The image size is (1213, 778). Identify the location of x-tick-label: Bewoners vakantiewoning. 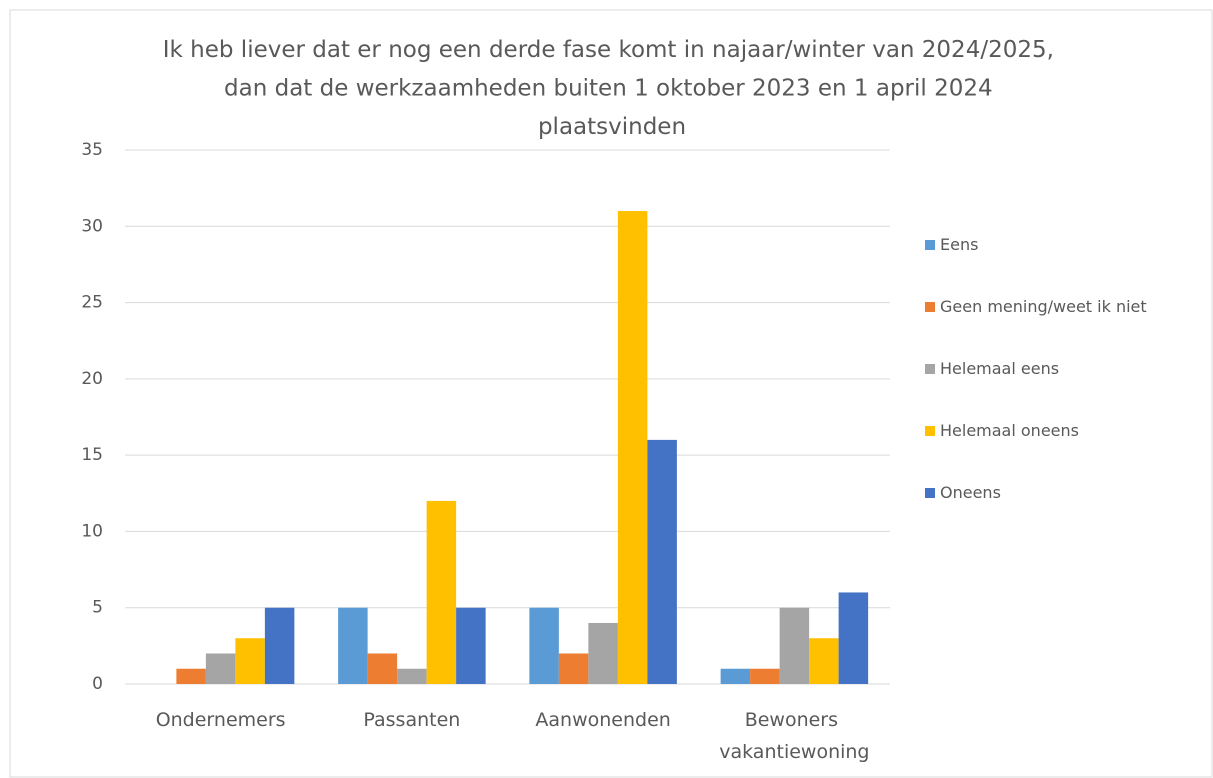
(794, 736).